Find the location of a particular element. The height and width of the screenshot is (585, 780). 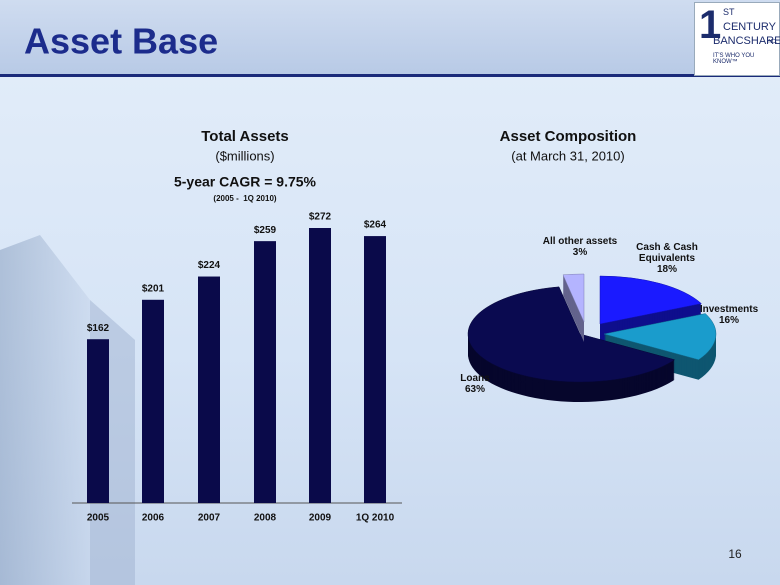

logo-tagline: IT'S WHO YOU KNOW™ is located at coordinates (734, 59).